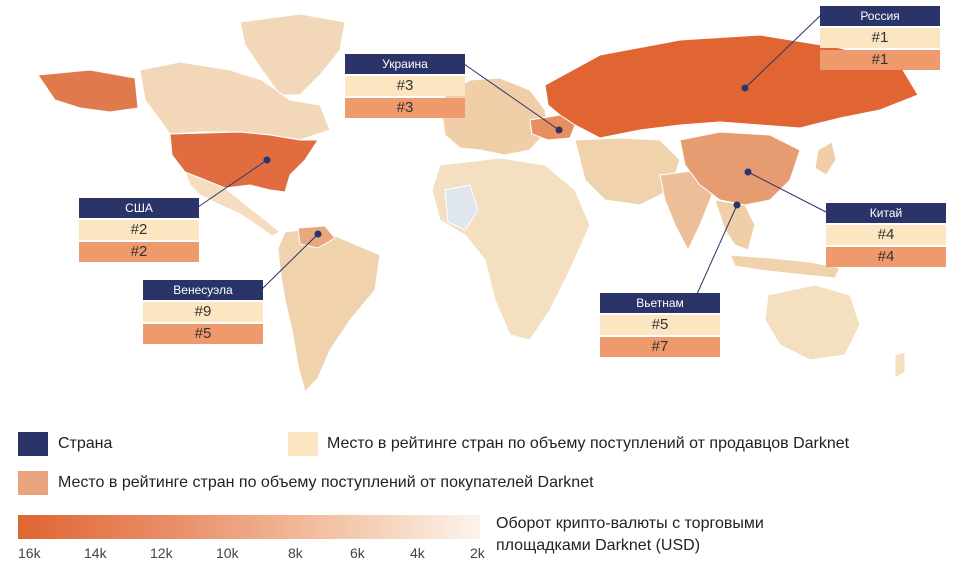 The image size is (960, 570). I want to click on south-america-region, so click(329, 310).